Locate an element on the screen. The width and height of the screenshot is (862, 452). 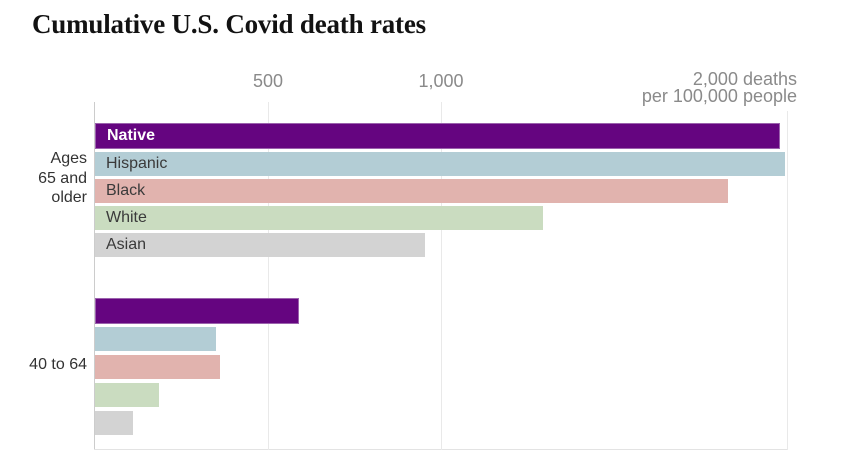
x-tick-label-1000: 1,000 is located at coordinates (441, 81).